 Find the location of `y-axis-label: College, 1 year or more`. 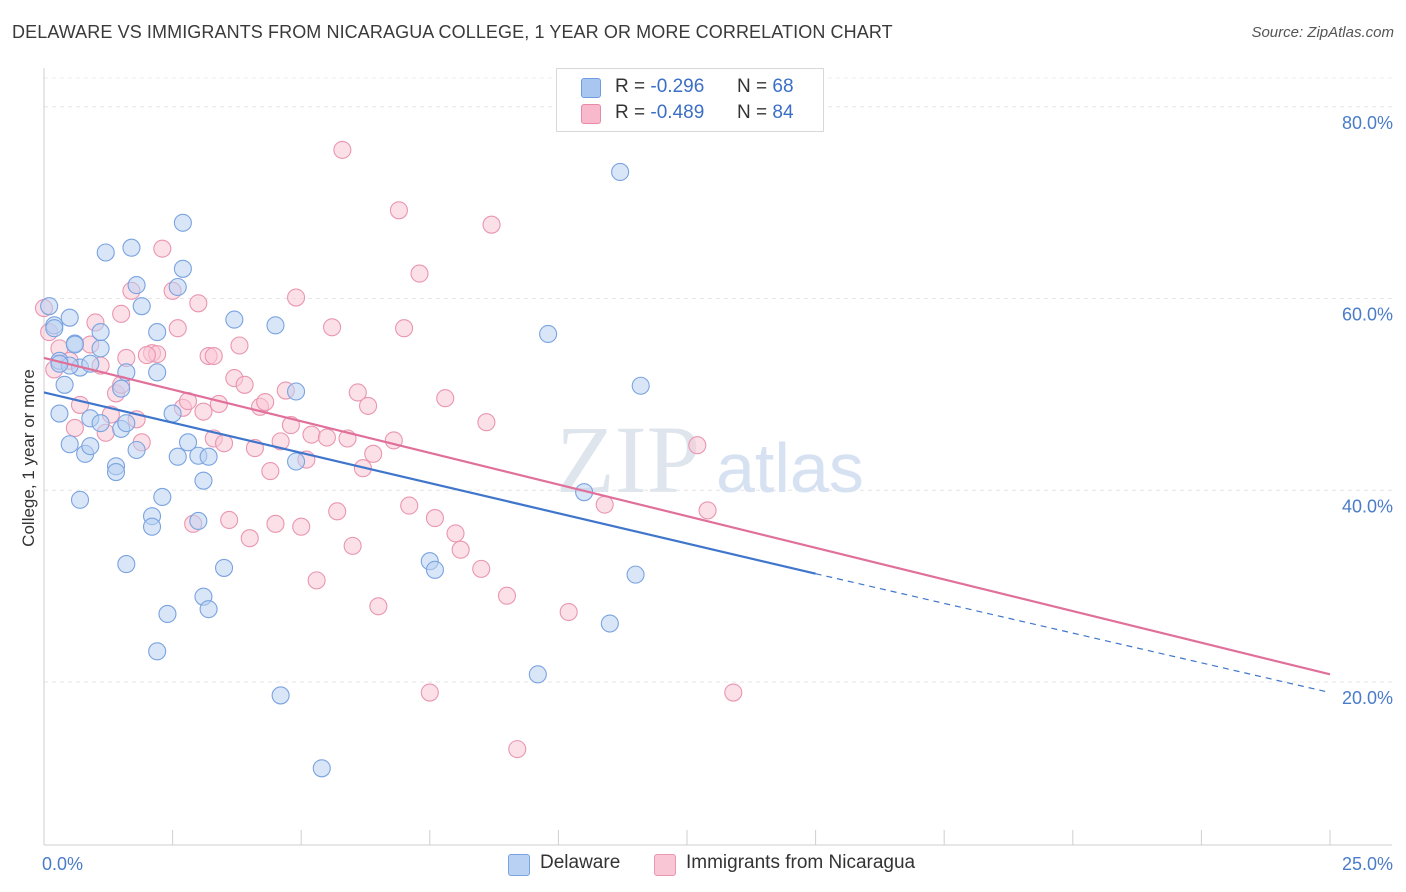

y-axis-label: College, 1 year or more is located at coordinates (28, 458).